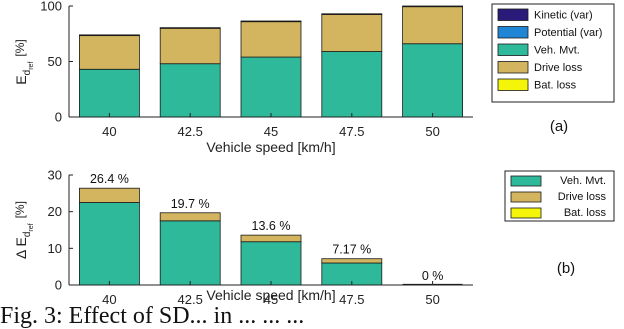 This screenshot has width=624, height=329. Describe the element at coordinates (563, 16) in the screenshot. I see `legend-label-kinetic-var: Kinetic (var)` at that location.